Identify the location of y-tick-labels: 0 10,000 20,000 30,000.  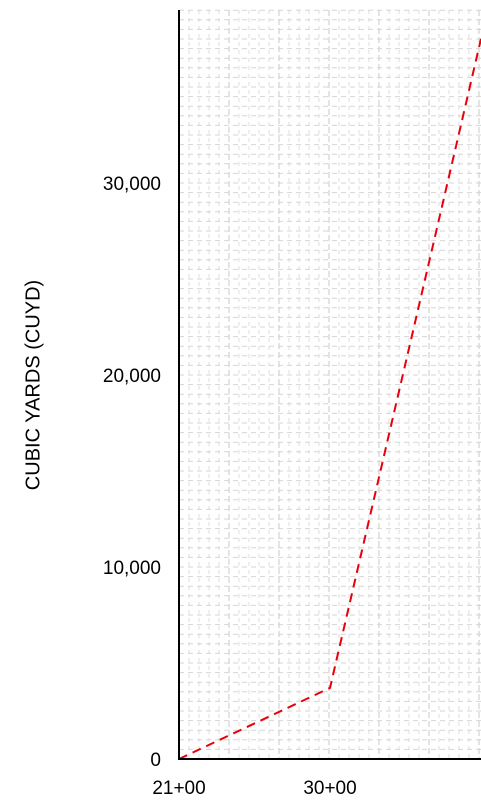
(132, 472).